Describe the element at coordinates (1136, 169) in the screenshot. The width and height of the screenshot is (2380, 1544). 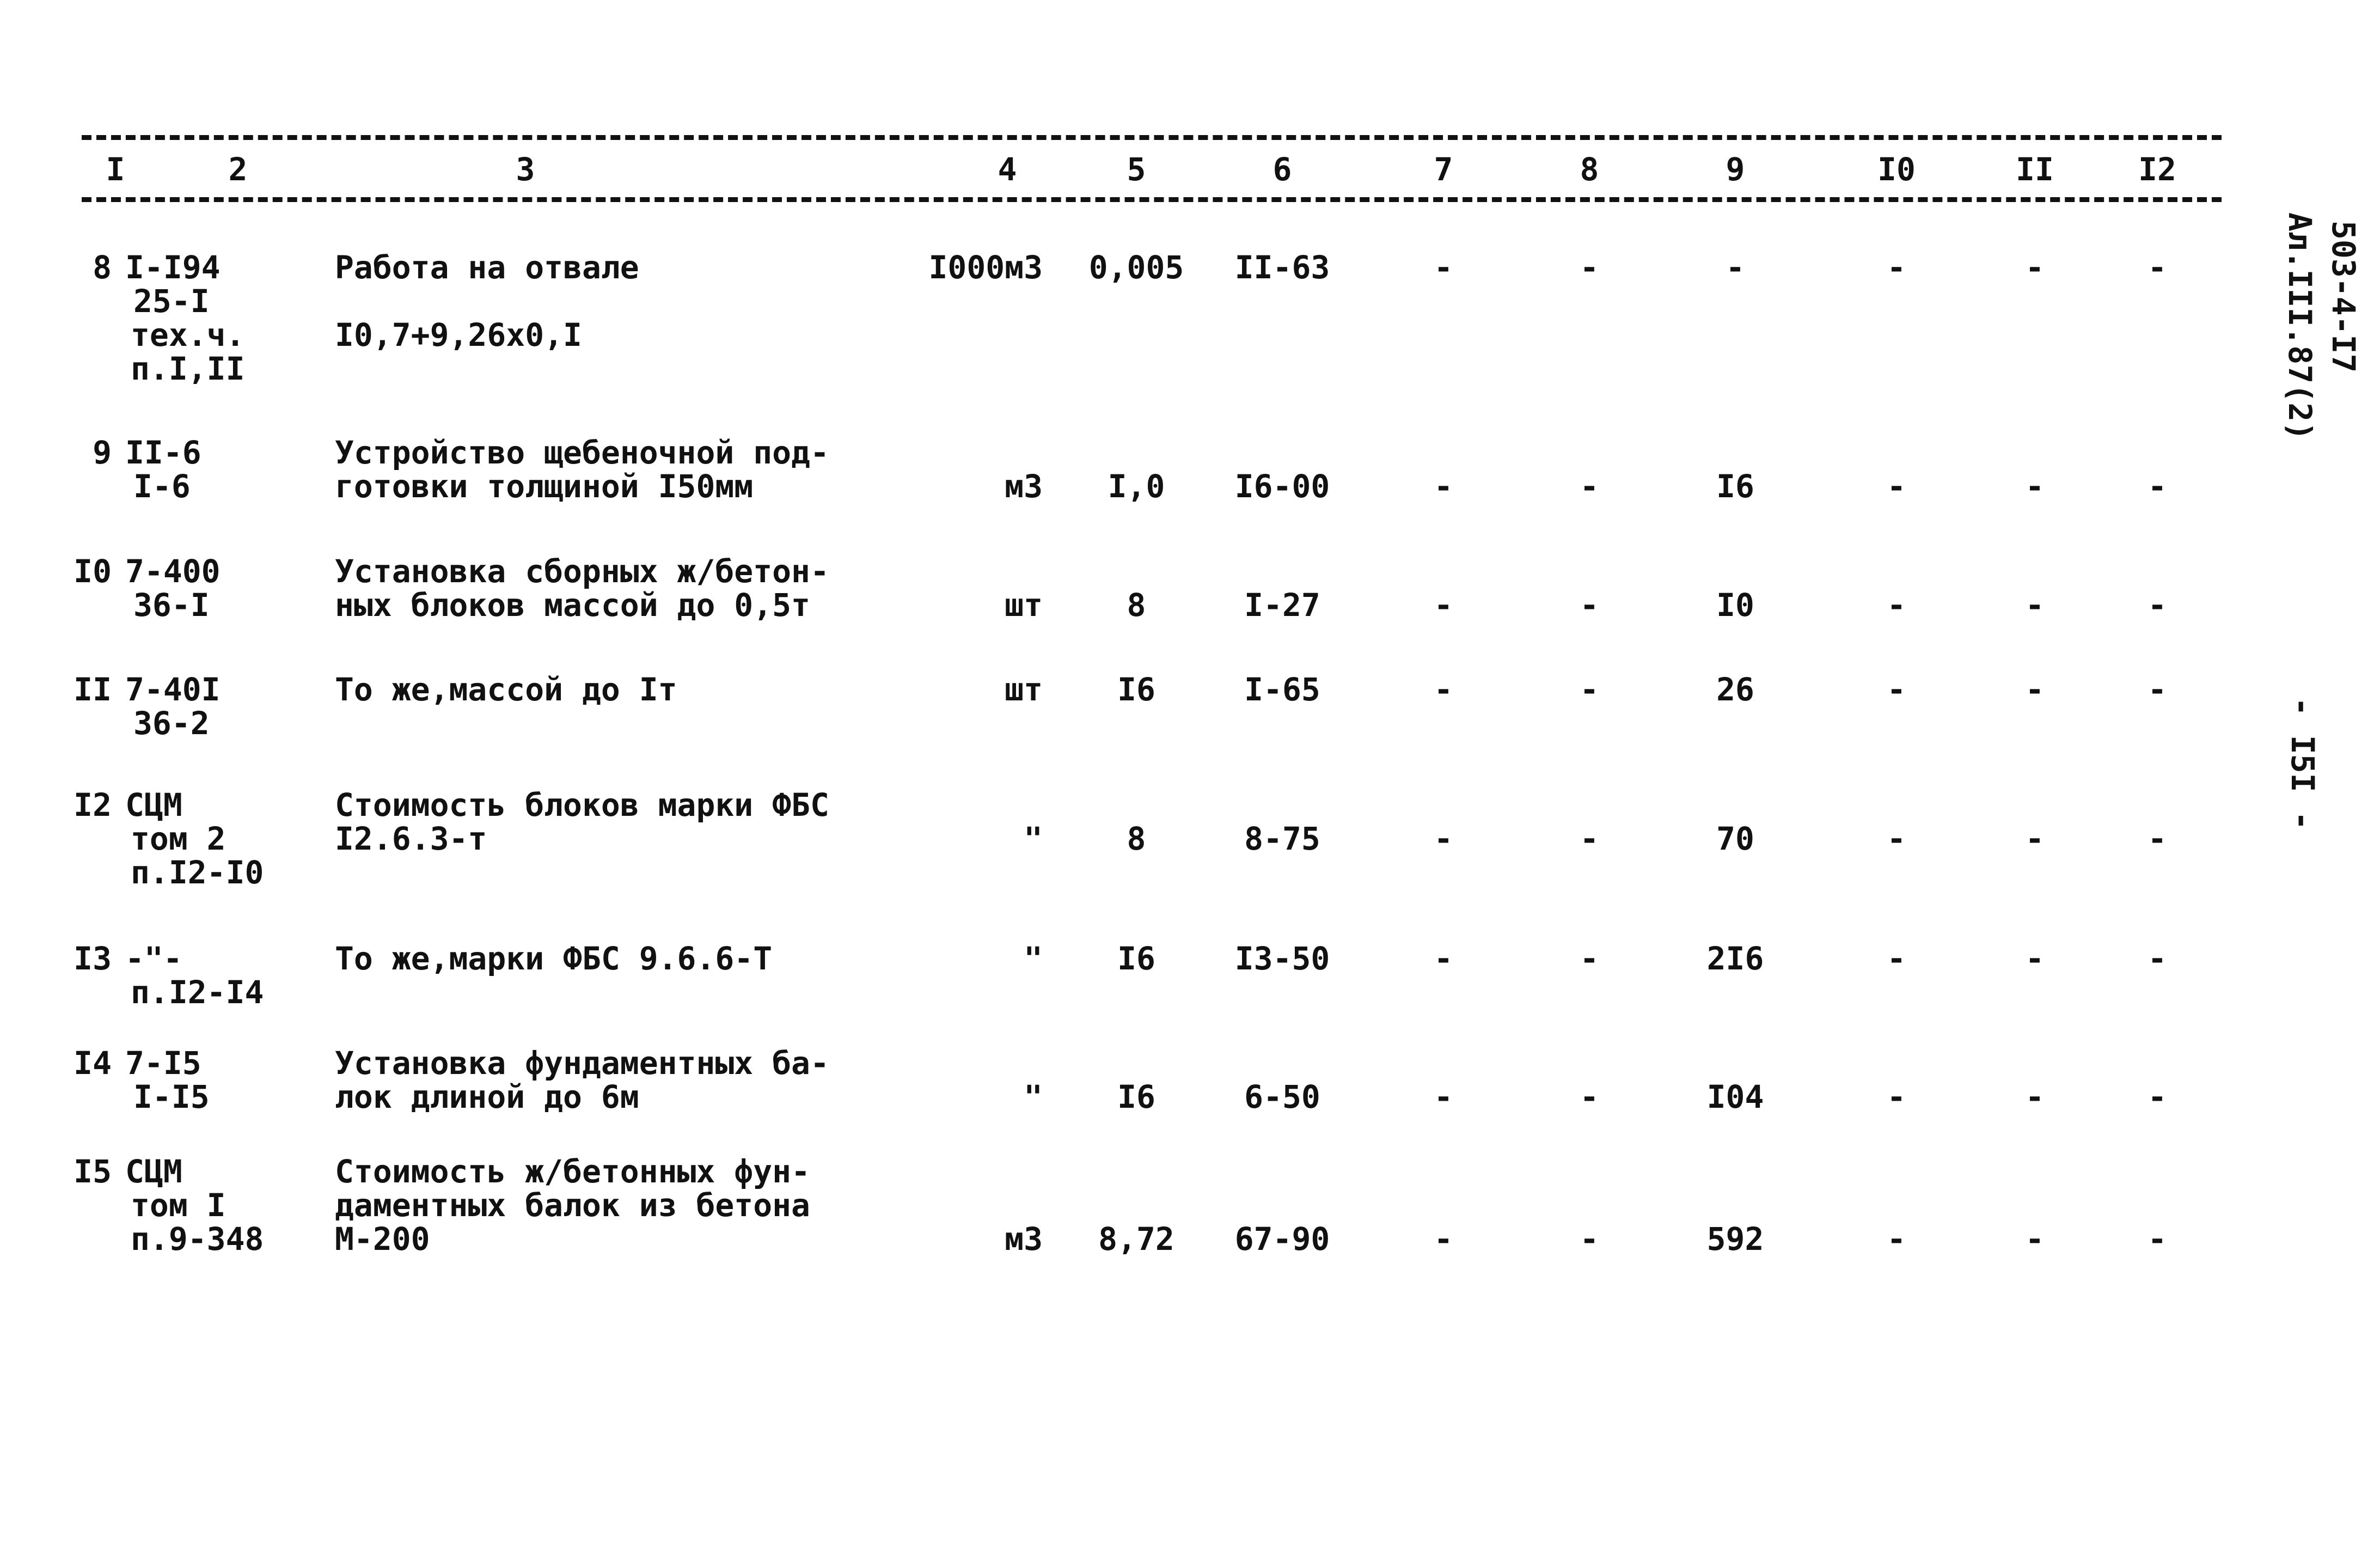
I see `column-header-5: 5` at that location.